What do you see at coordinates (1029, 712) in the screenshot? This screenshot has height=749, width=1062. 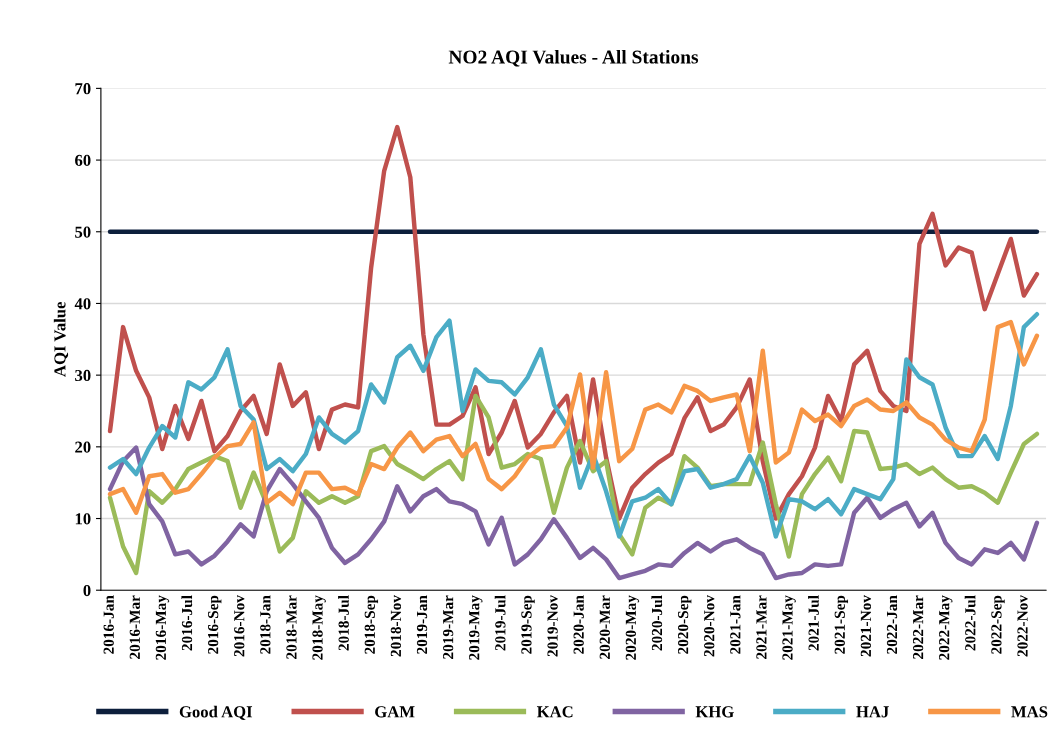 I see `legend-label: MAS` at bounding box center [1029, 712].